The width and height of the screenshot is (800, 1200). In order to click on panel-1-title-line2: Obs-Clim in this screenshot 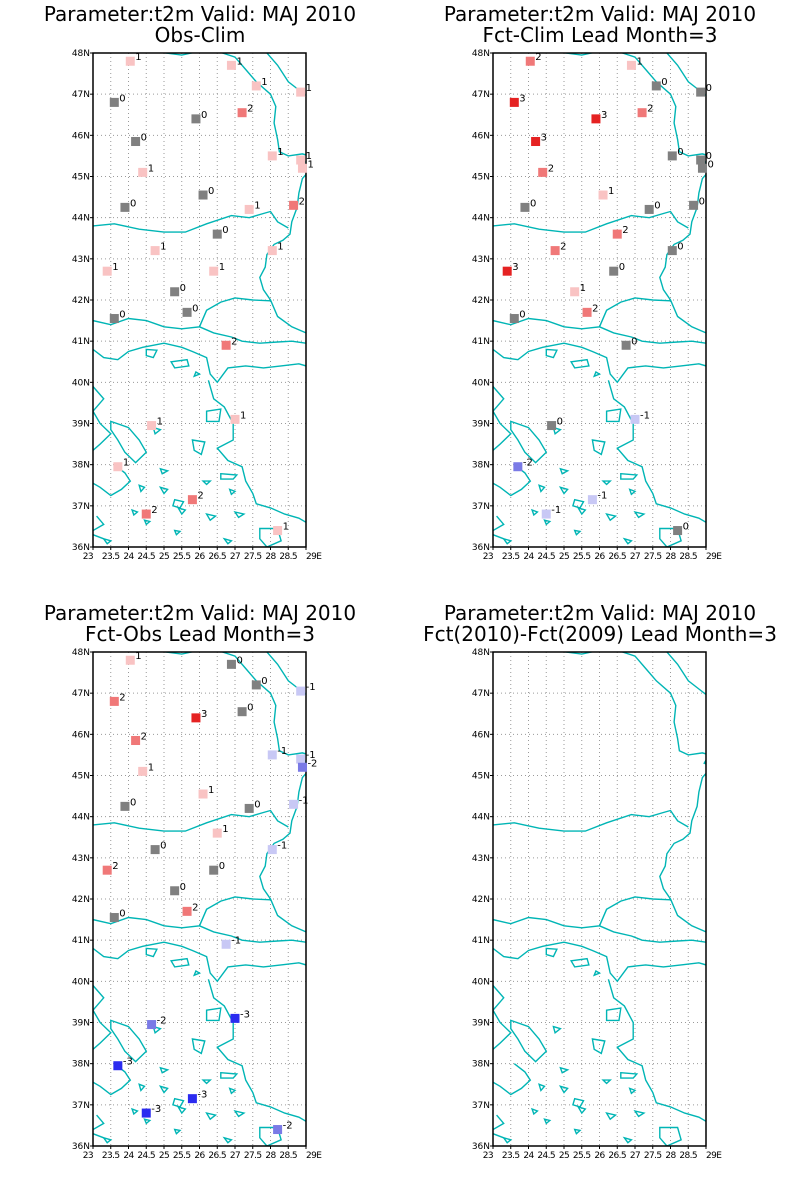, I will do `click(200, 35)`.